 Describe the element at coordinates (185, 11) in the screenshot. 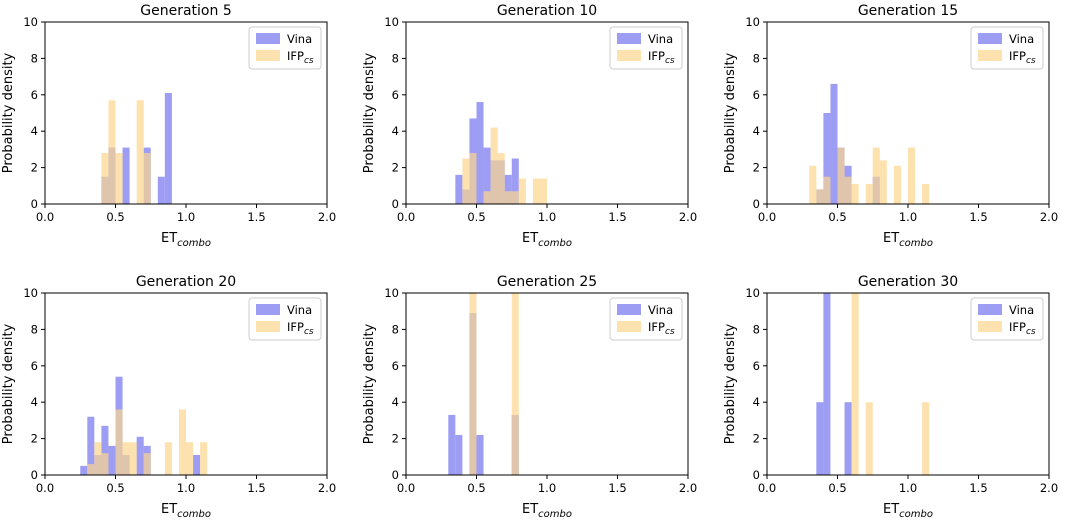

I see `panel-title: Generation 5` at that location.